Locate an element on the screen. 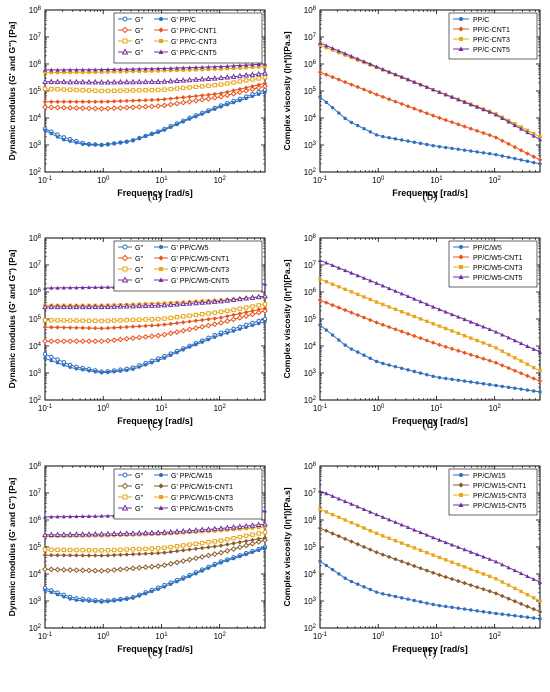 Image resolution: width=550 pixels, height=692 pixels. tick-exponent: 4 is located at coordinates (315, 345).